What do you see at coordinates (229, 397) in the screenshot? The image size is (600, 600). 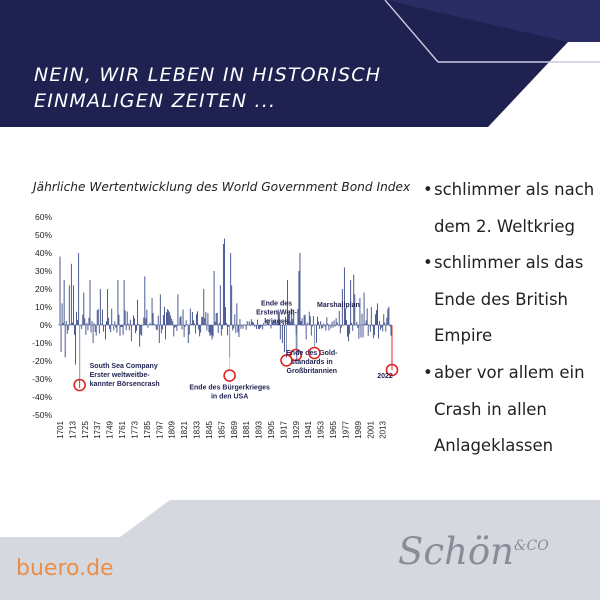 I see `annotation-label: in den USA` at bounding box center [229, 397].